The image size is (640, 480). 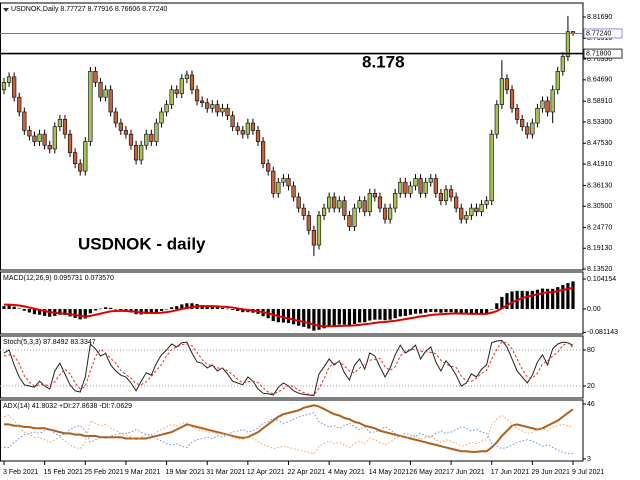 What do you see at coordinates (225, 472) in the screenshot?
I see `x-tick-label: 31 Mar 2021` at bounding box center [225, 472].